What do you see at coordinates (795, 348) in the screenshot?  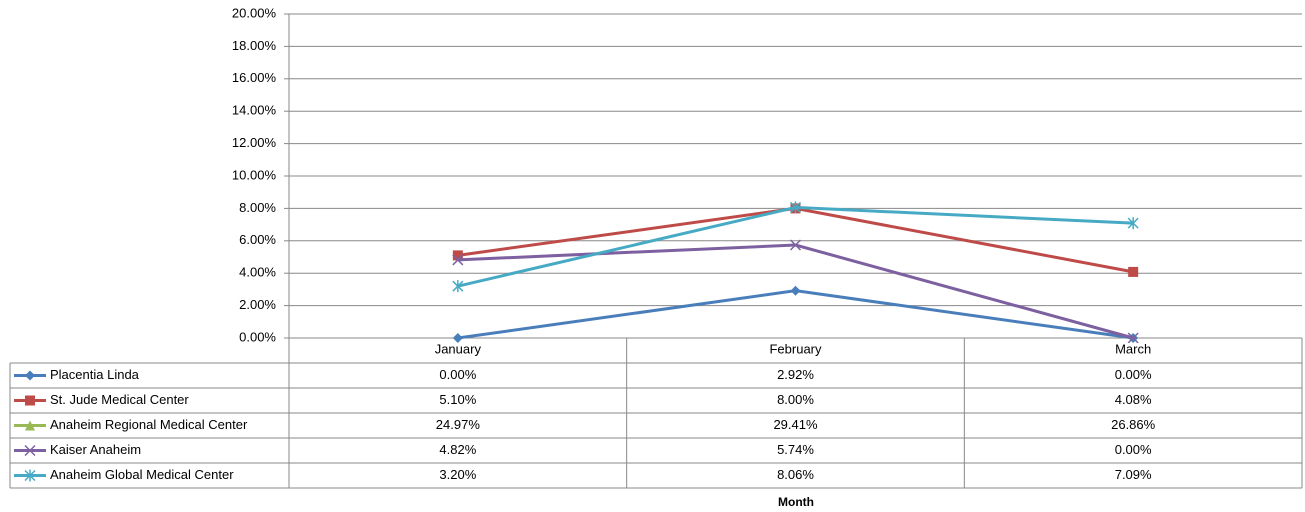 I see `x-tick-label: February` at bounding box center [795, 348].